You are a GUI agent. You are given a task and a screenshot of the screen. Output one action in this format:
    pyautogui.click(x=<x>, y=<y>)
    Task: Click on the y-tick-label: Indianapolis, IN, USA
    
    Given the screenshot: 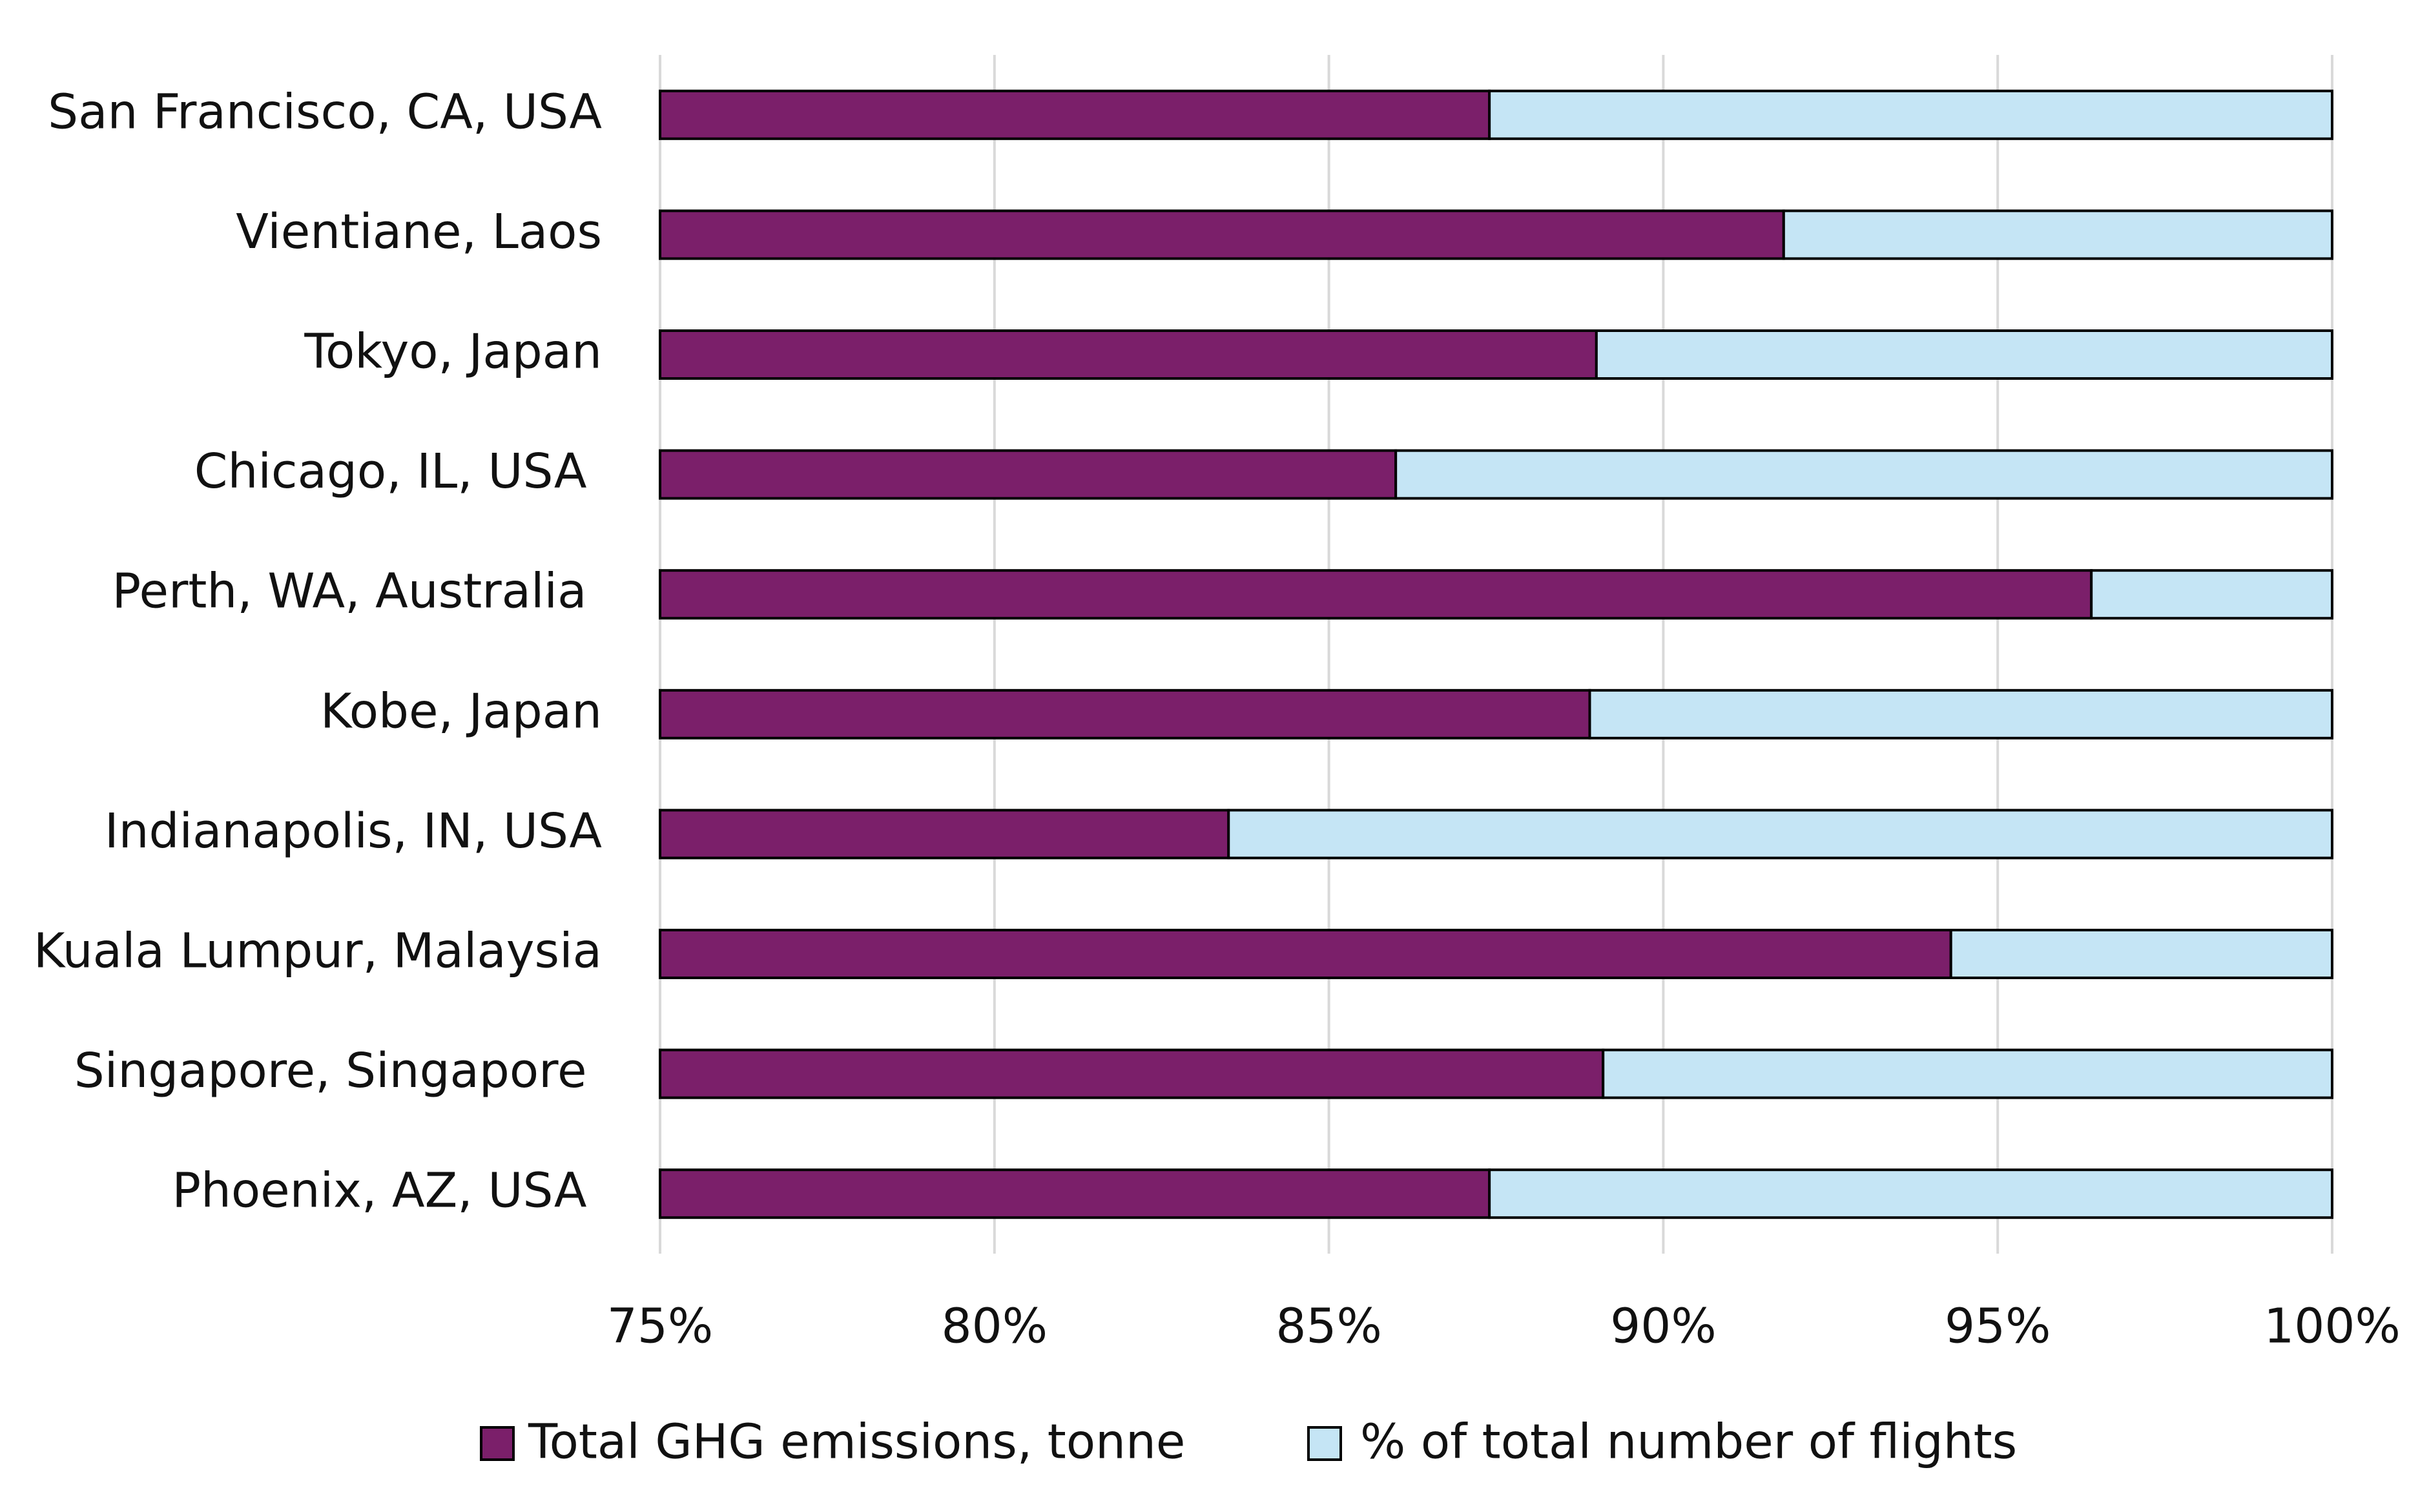 What is the action you would take?
    pyautogui.click(x=354, y=831)
    